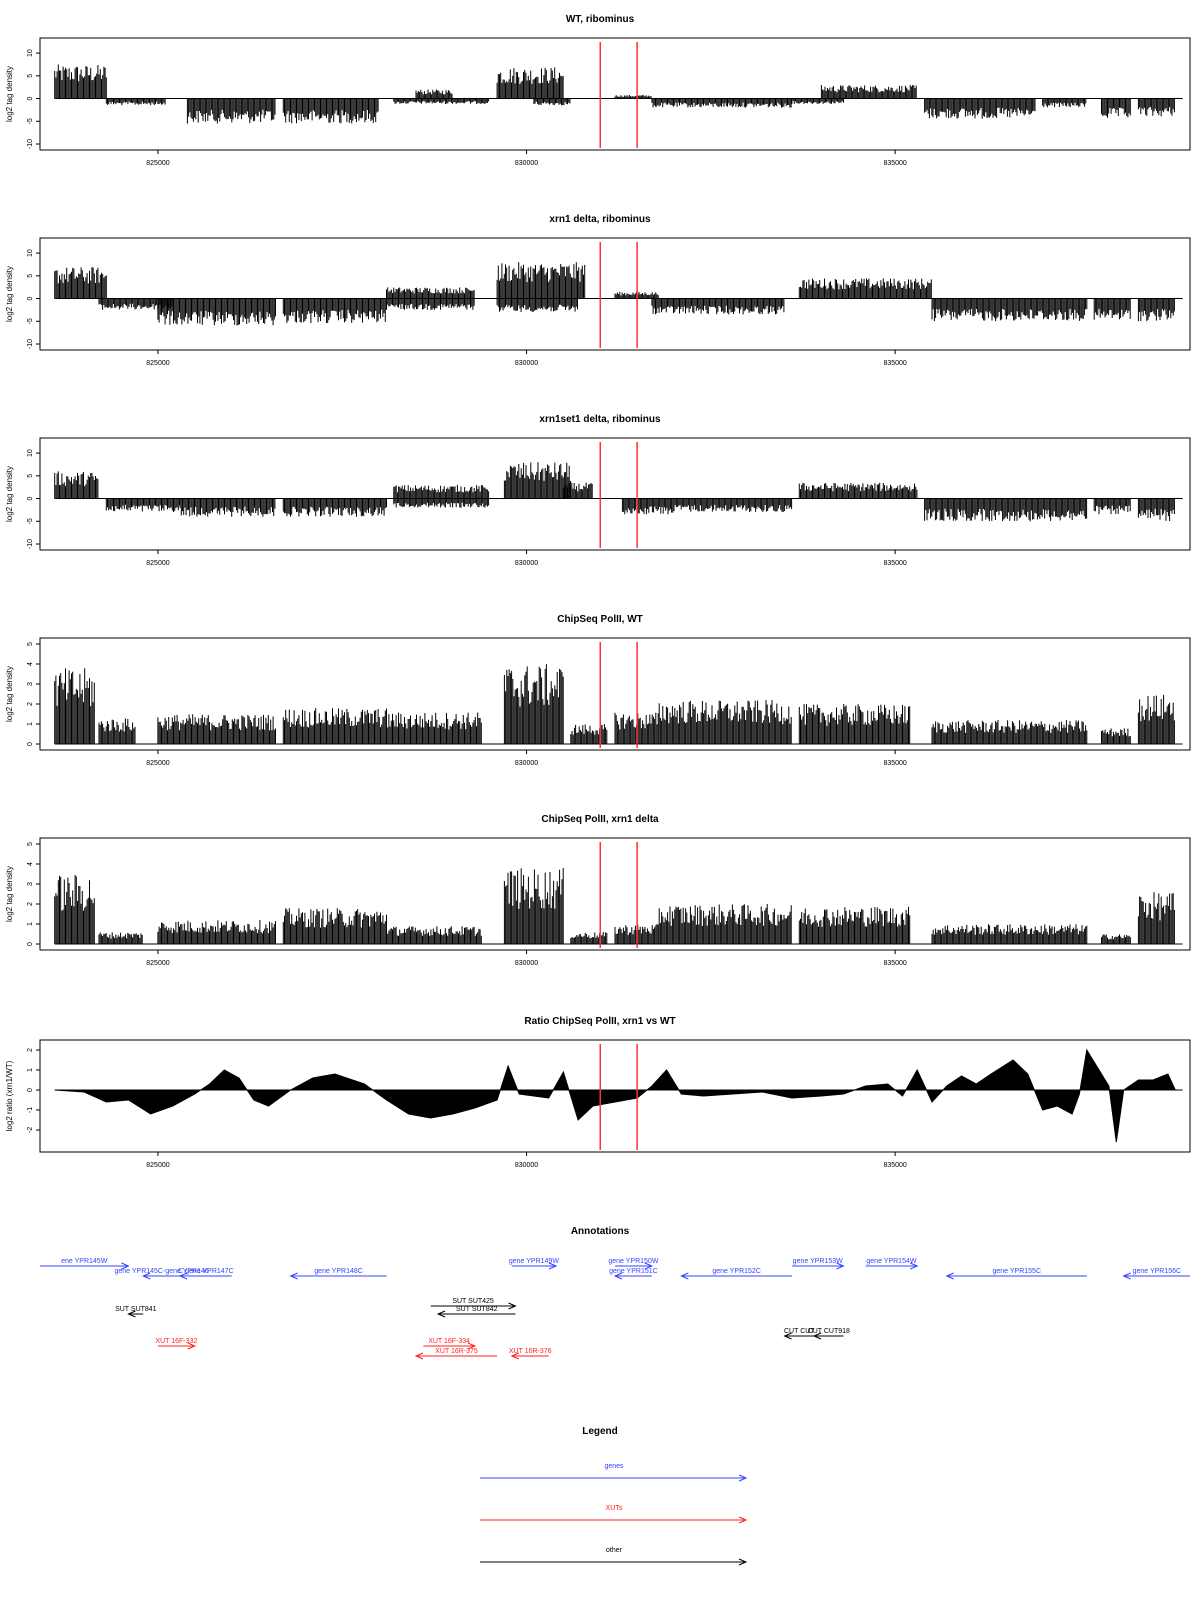 Image resolution: width=1200 pixels, height=1600 pixels. I want to click on feature-gene: gene YPR145C-gene YPR146, so click(161, 1274).